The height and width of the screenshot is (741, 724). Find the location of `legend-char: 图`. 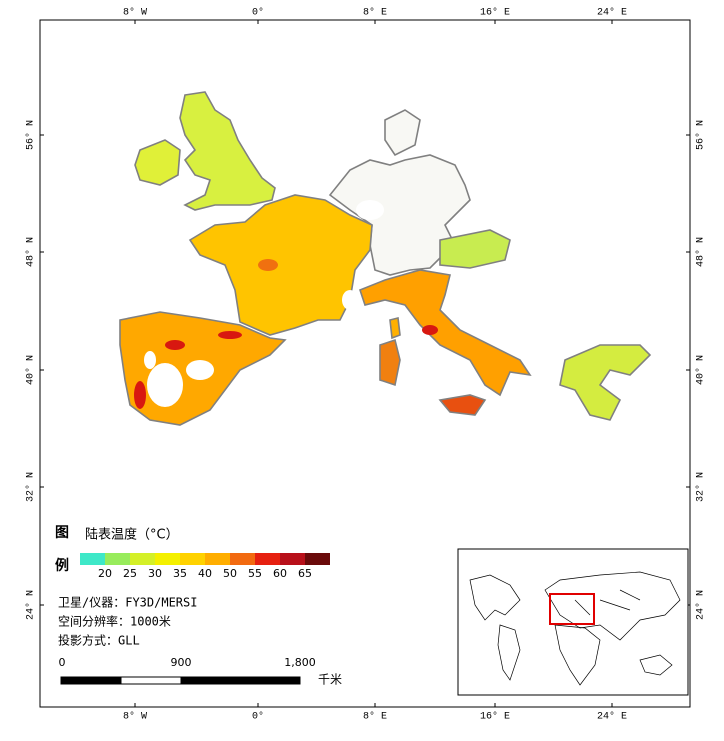

legend-char: 图 is located at coordinates (62, 533).